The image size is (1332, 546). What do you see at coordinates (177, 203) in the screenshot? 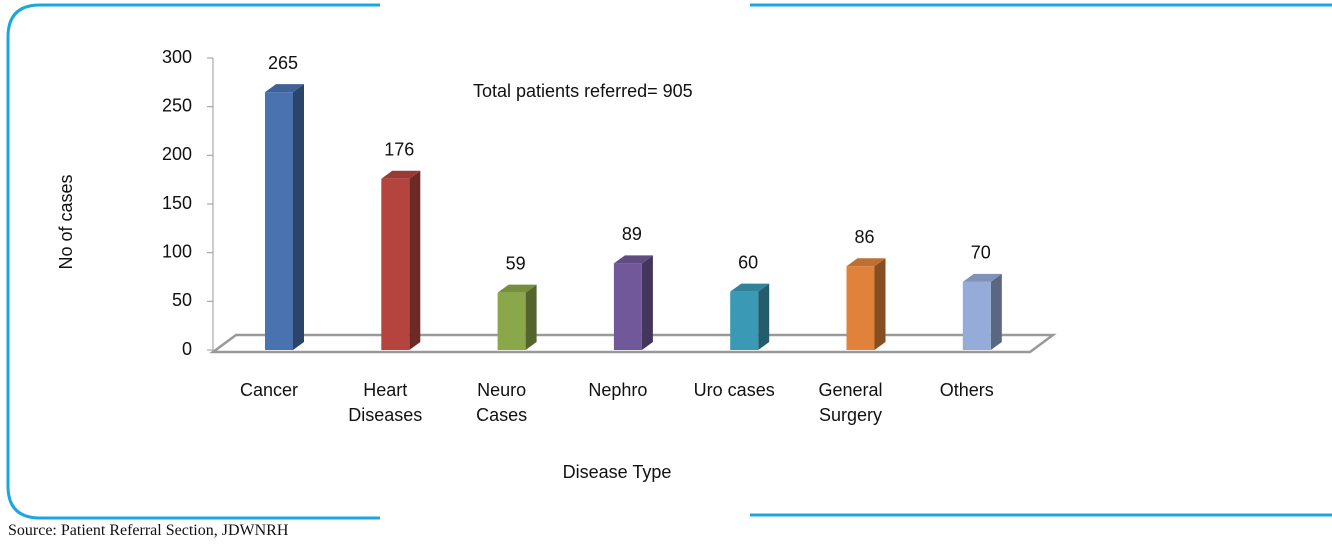
I see `y-tick-label: 150` at bounding box center [177, 203].